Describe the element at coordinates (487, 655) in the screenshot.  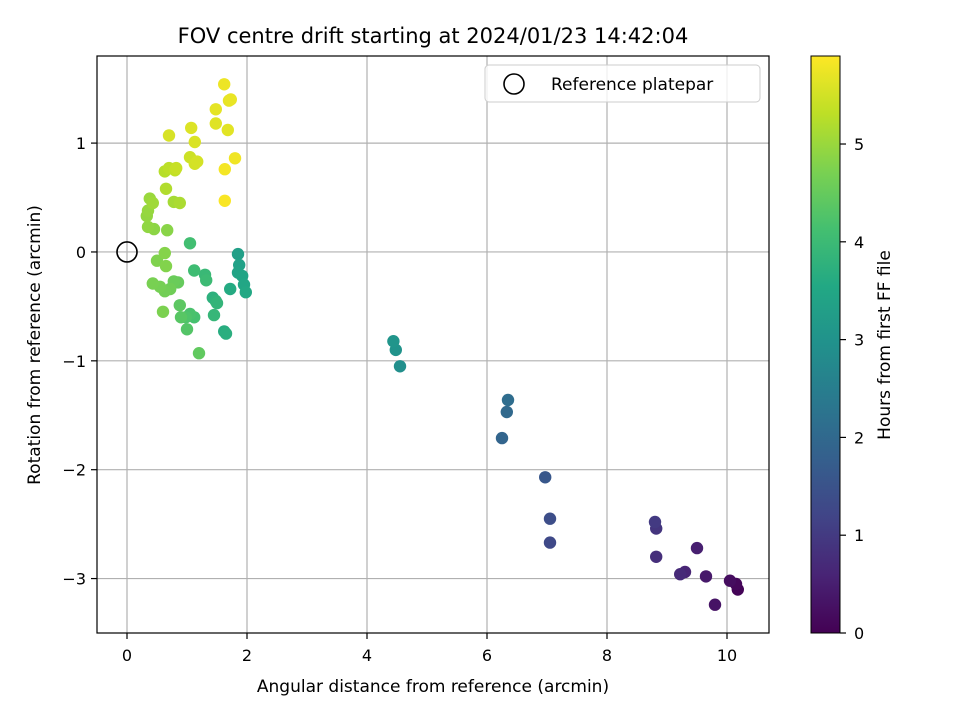
I see `x-tick-label: 6` at that location.